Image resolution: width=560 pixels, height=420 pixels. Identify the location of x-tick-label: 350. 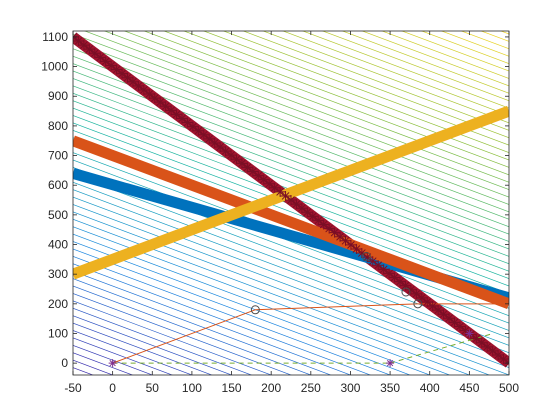
(390, 388).